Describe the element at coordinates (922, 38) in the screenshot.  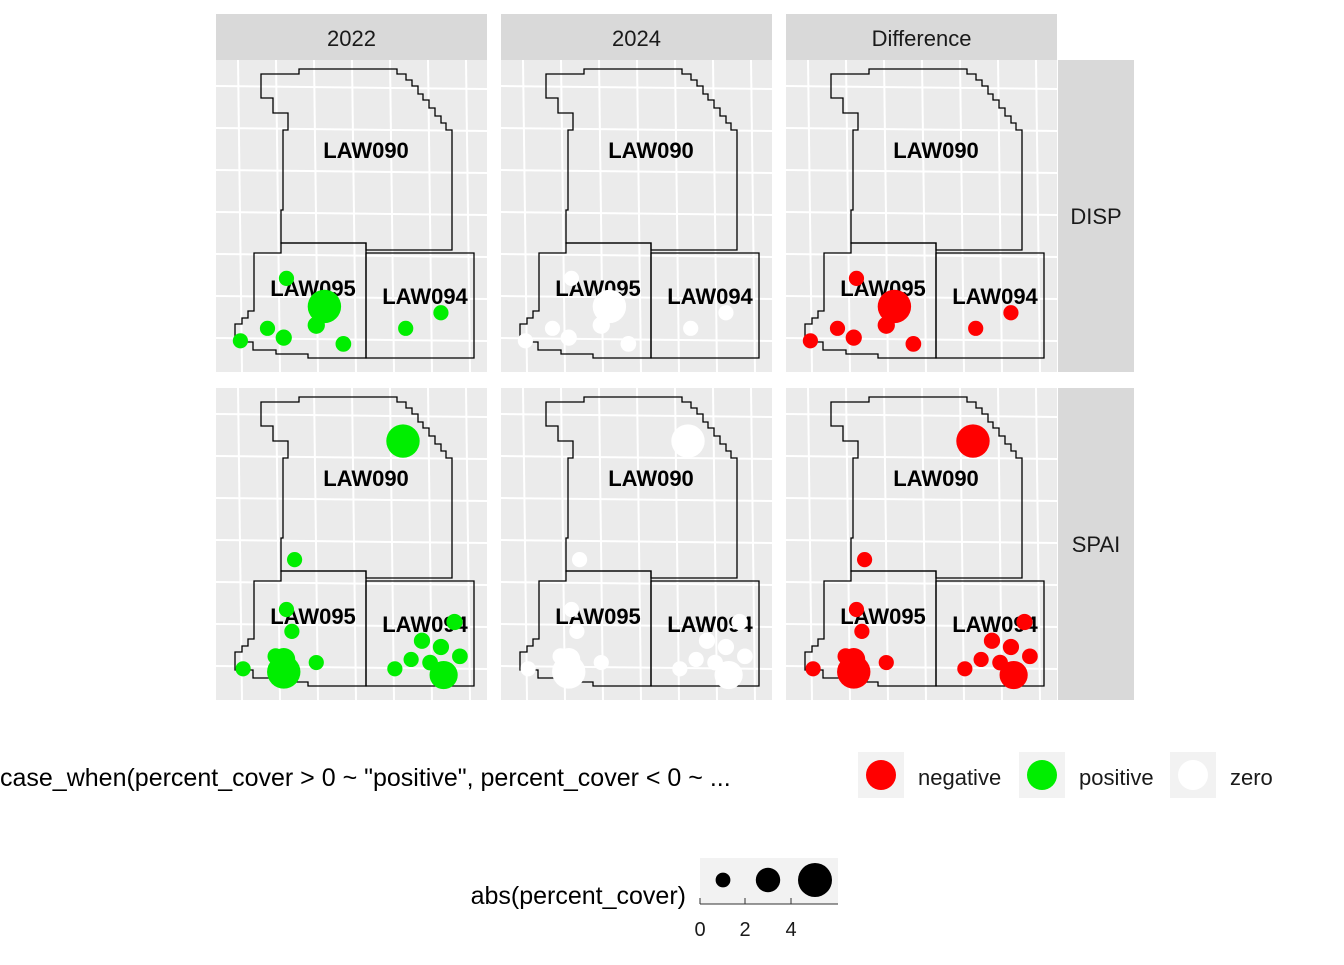
I see `column-strip-label: Difference` at that location.